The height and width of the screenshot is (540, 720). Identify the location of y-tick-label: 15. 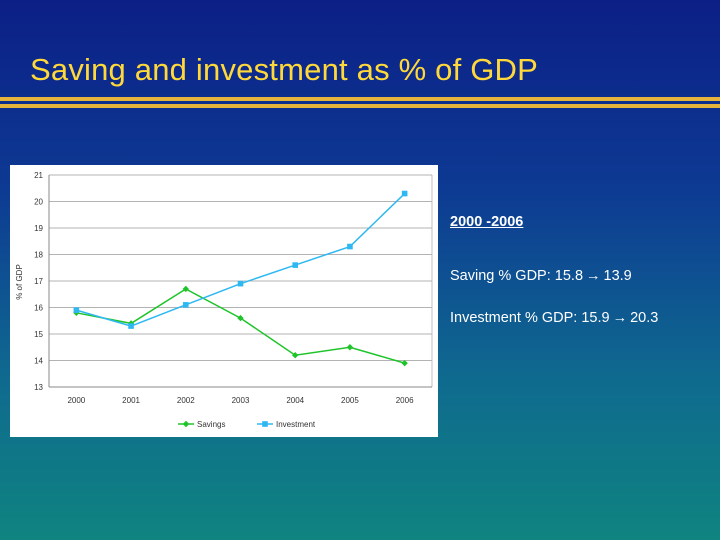
(38, 334).